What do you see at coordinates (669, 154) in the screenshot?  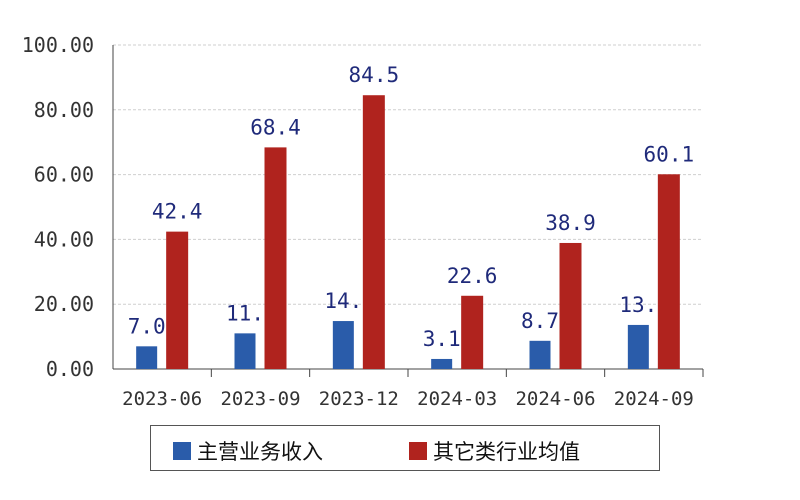 I see `data-label: 60.1` at bounding box center [669, 154].